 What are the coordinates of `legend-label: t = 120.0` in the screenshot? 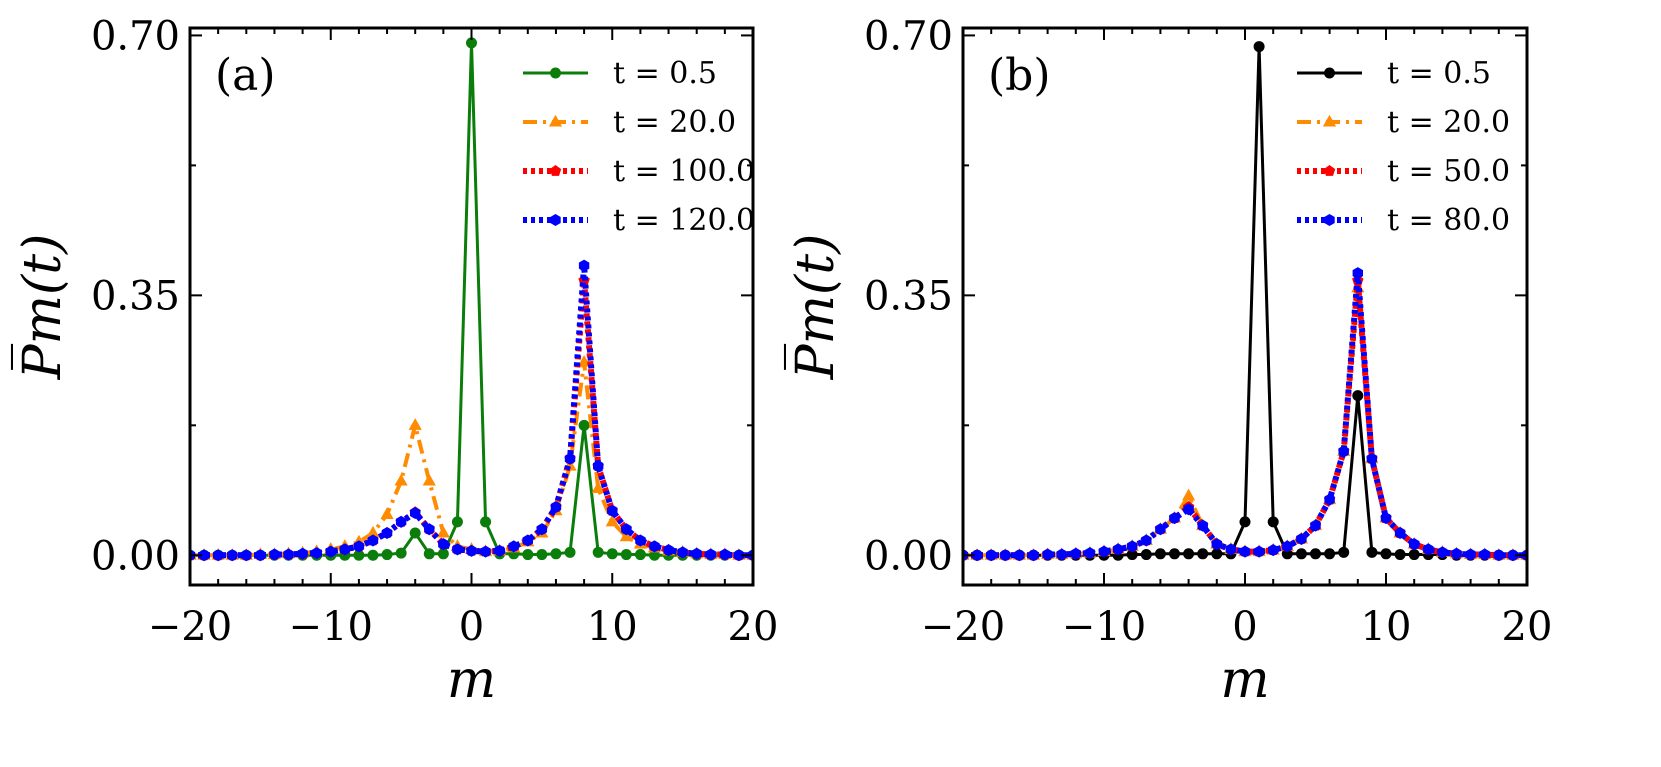 It's located at (684, 220).